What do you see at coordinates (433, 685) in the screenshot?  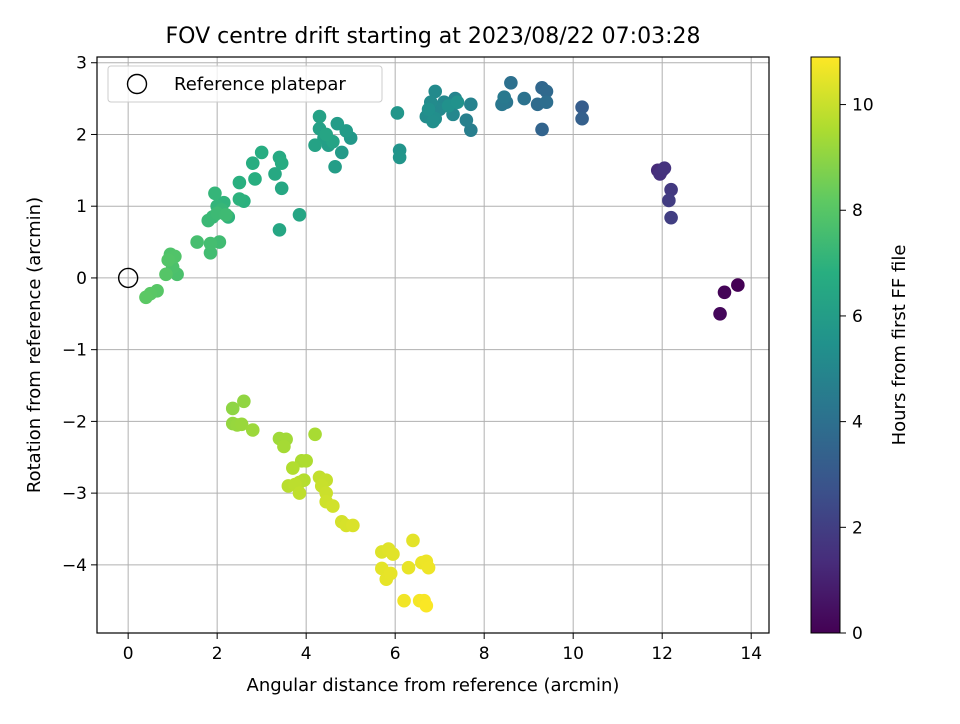 I see `x-axis-label: Angular distance from reference (arcmin)` at bounding box center [433, 685].